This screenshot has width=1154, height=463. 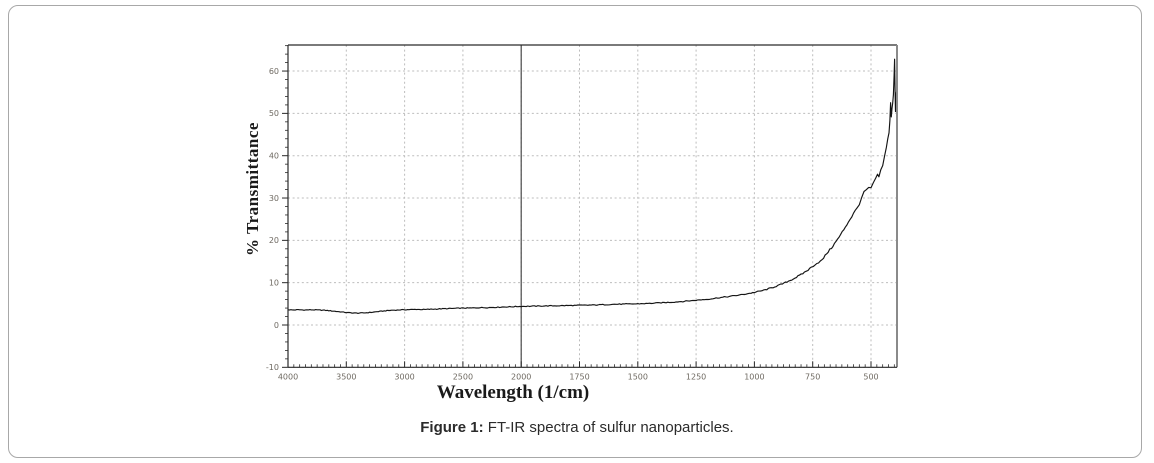 I want to click on x-tick-label: 4000, so click(x=288, y=376).